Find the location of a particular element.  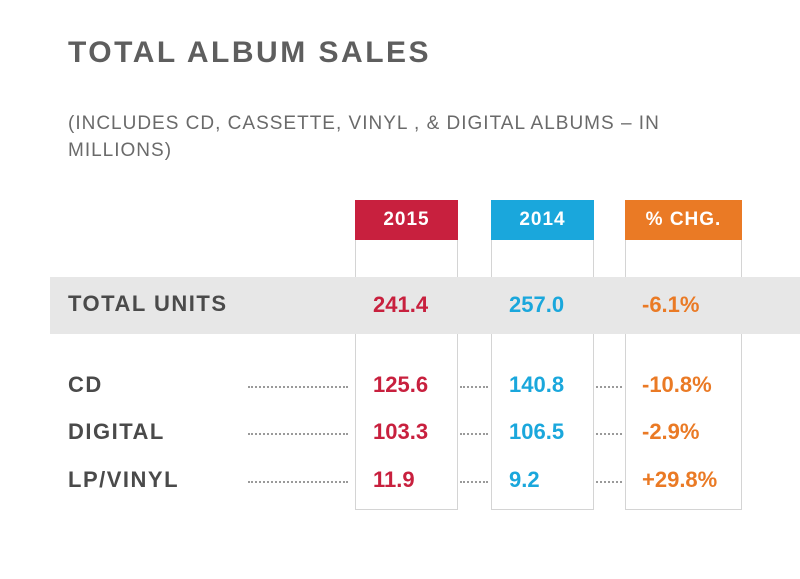

lp-vinyl-2015-value: 11.9 is located at coordinates (394, 479).